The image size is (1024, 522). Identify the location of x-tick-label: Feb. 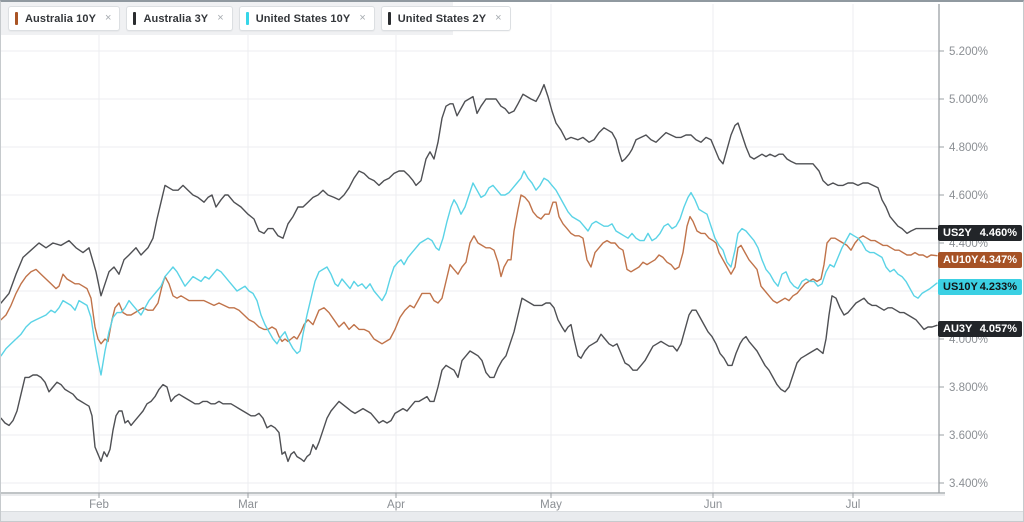
(99, 505).